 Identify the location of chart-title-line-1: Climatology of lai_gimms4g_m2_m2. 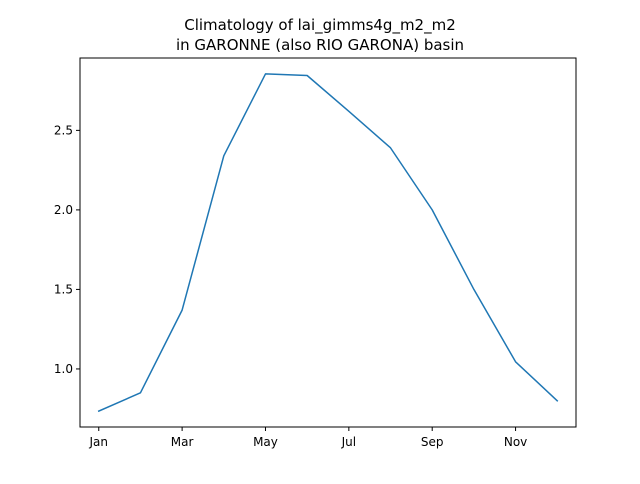
(320, 25).